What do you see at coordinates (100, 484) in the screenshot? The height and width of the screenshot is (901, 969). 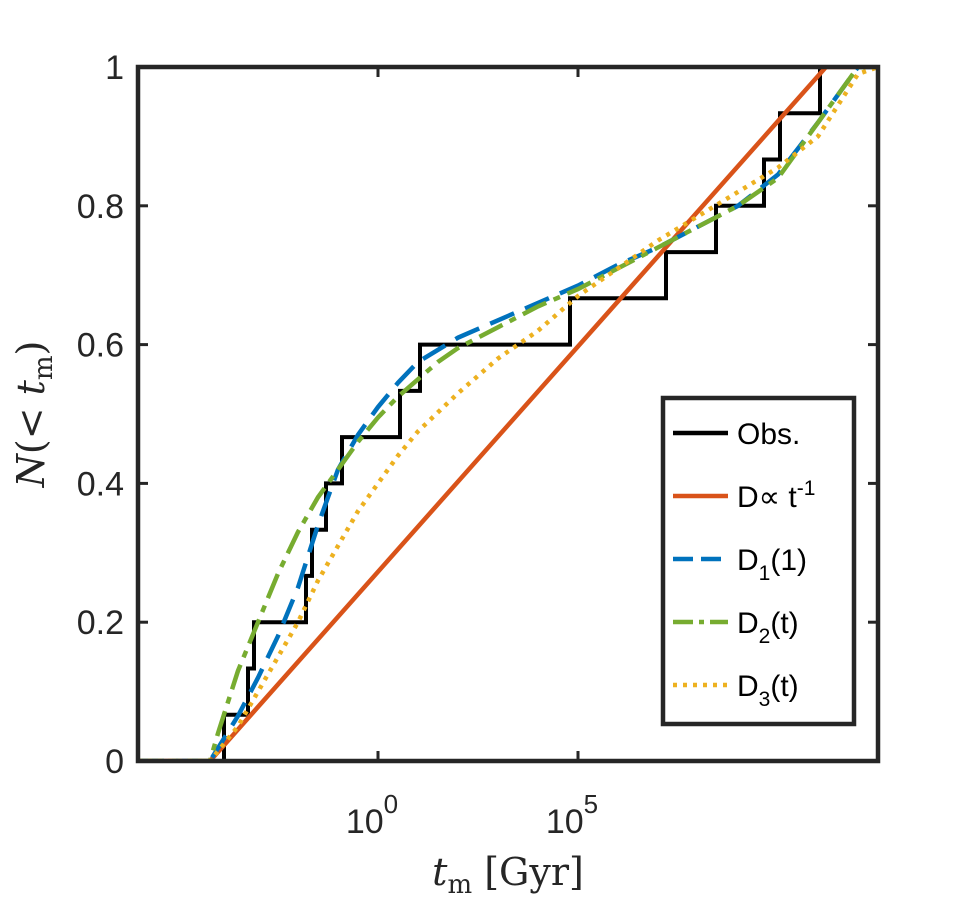 I see `y-tick-label: 0.4` at bounding box center [100, 484].